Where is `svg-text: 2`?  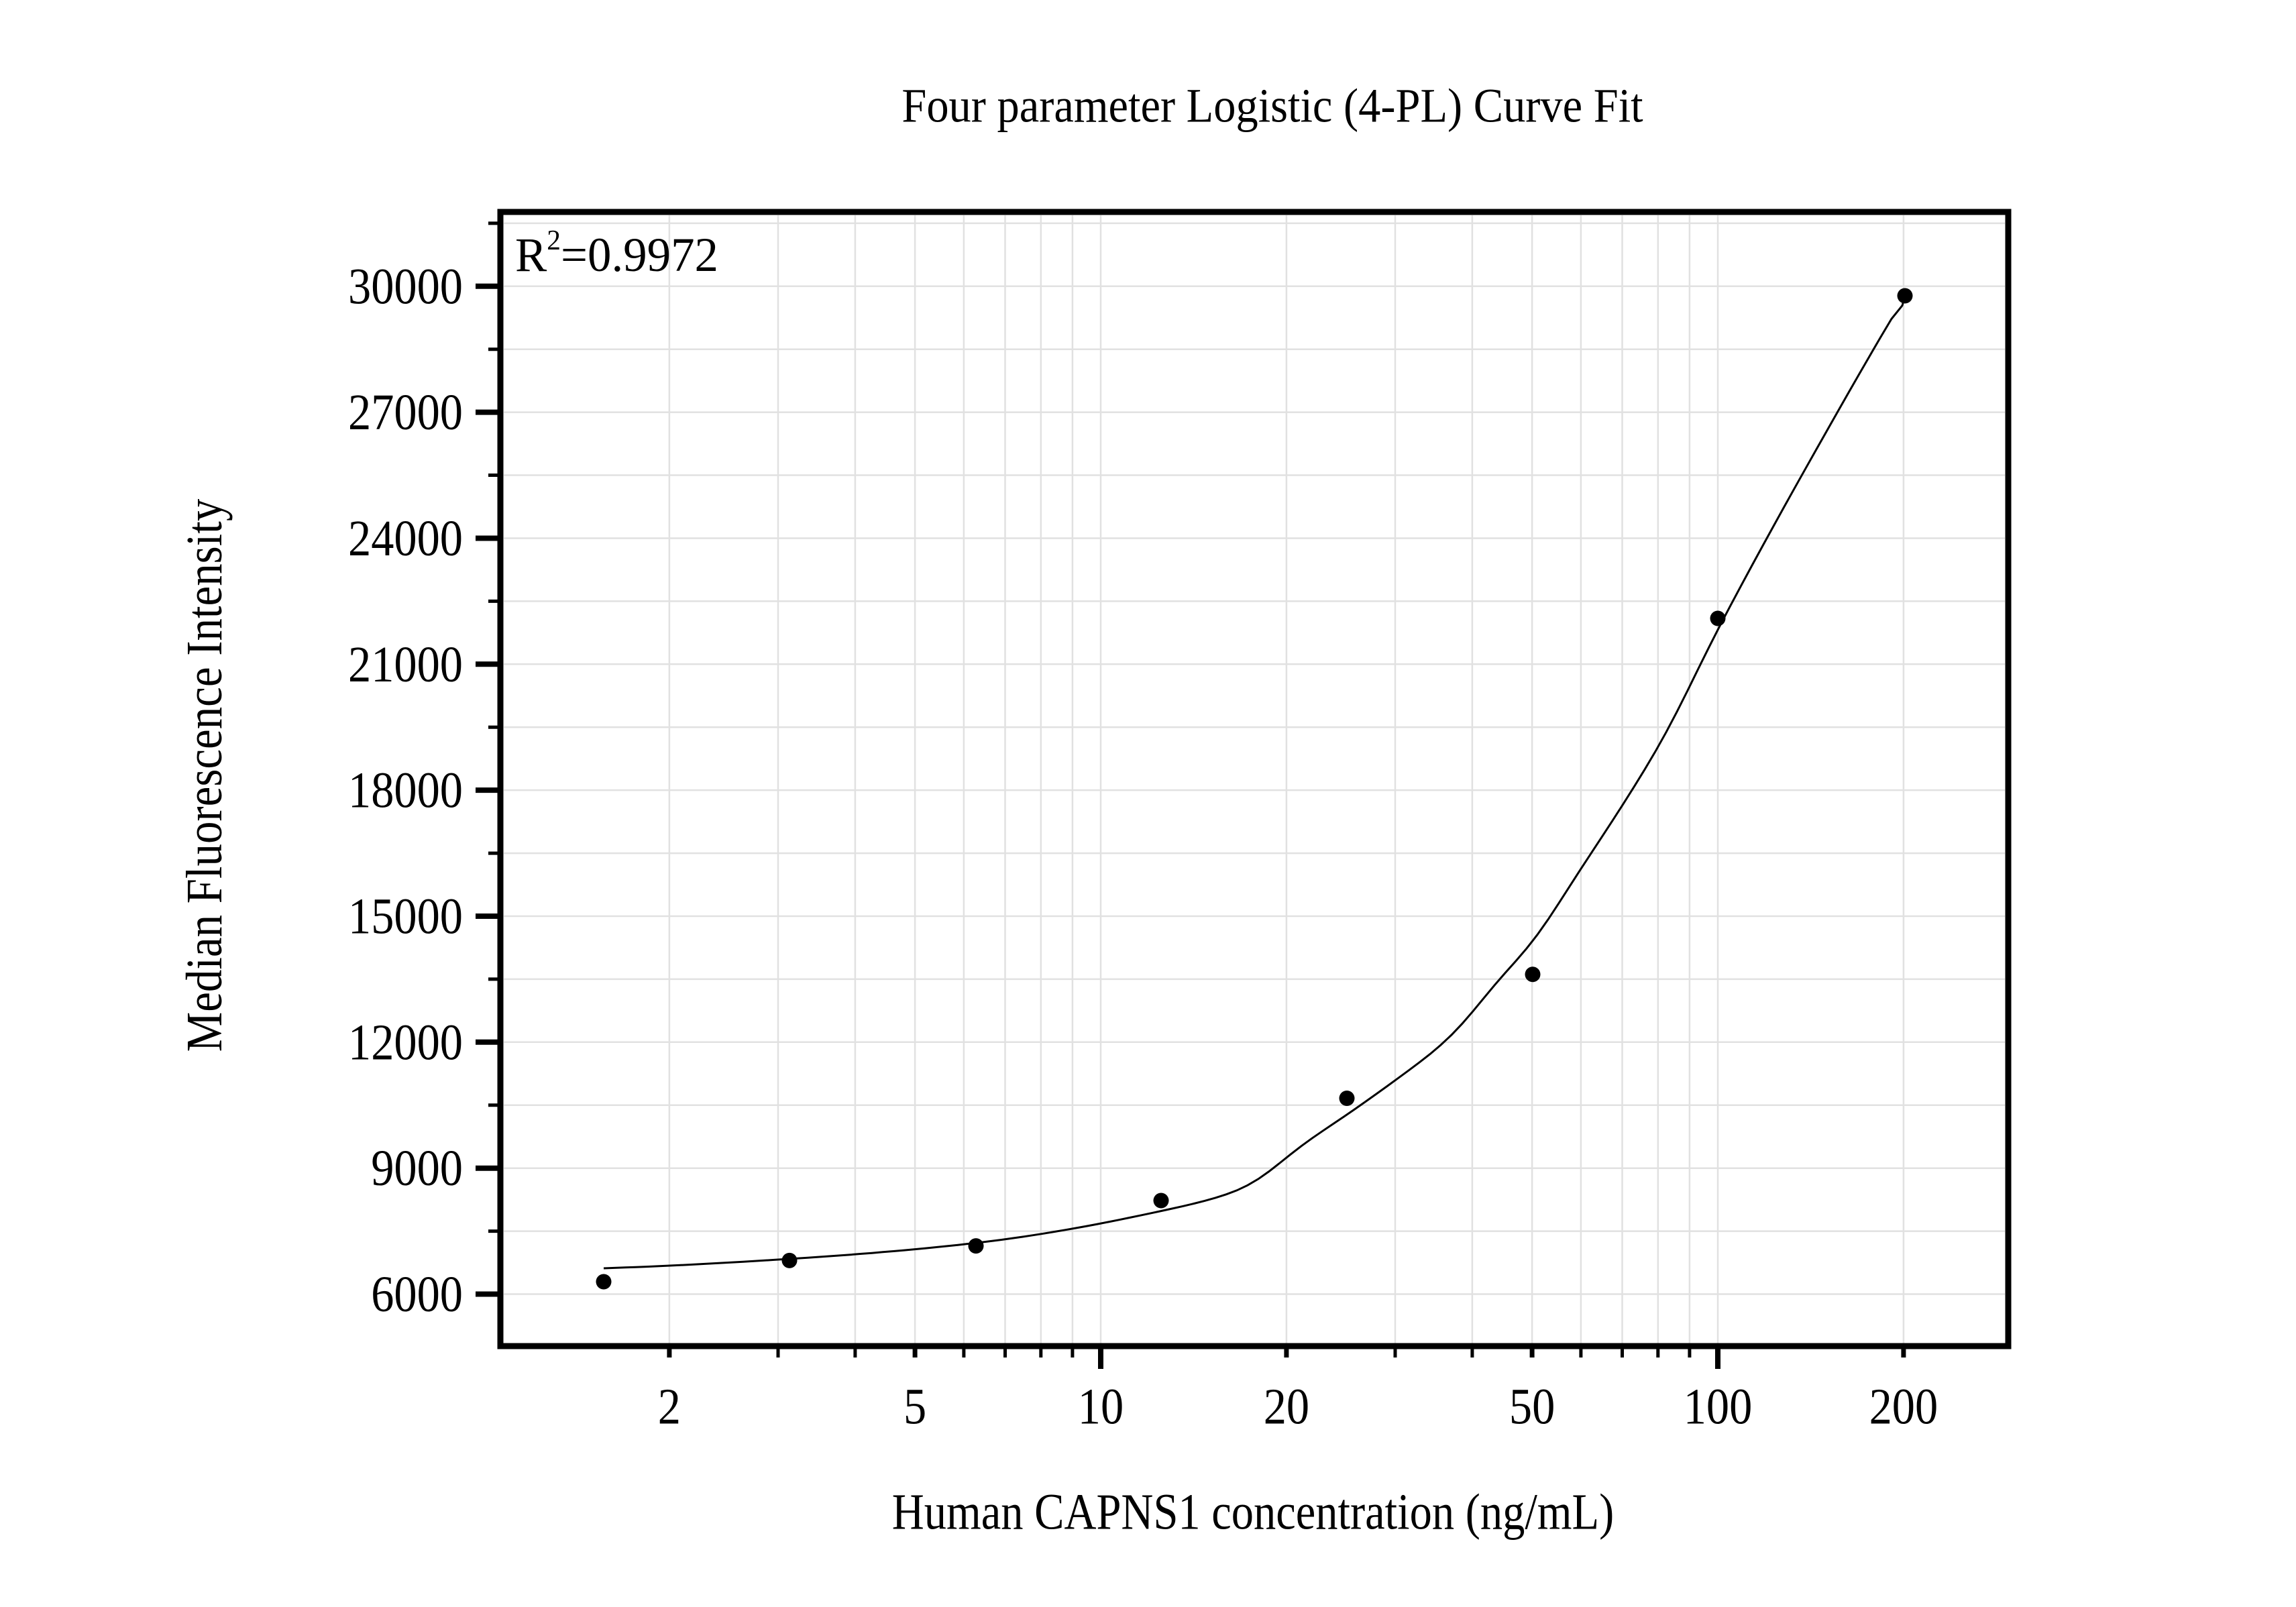
svg-text: 2 is located at coordinates (669, 1406).